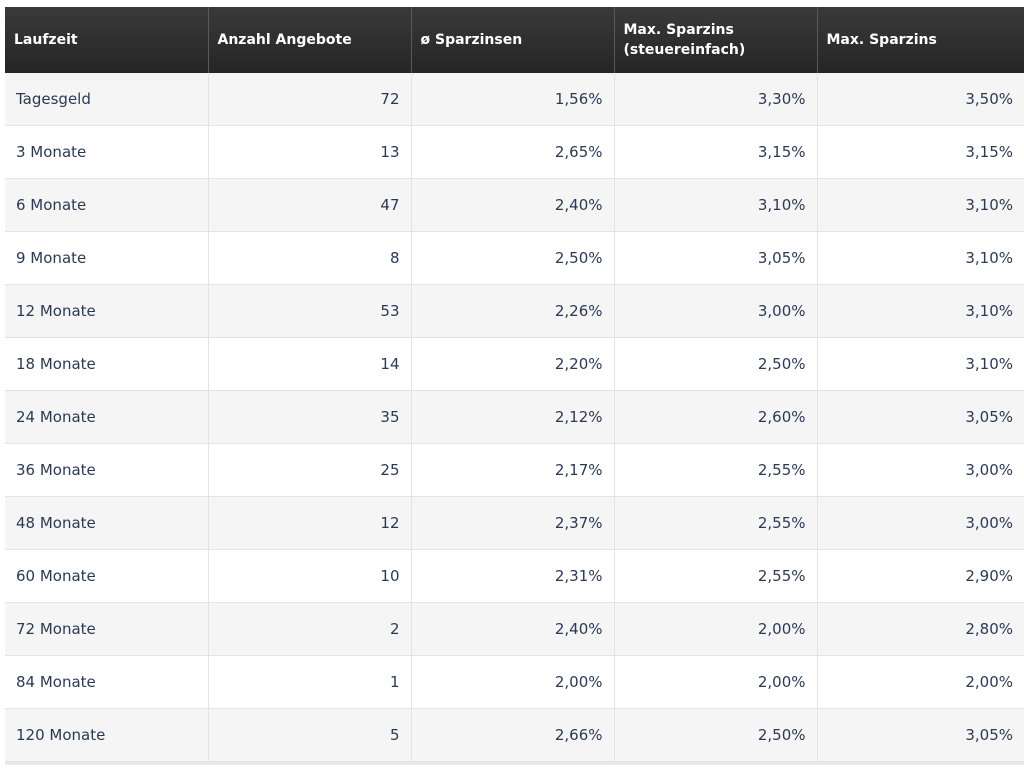 The image size is (1024, 773). Describe the element at coordinates (716, 99) in the screenshot. I see `cell-max-rate-steuereinfach: 3,30%` at that location.